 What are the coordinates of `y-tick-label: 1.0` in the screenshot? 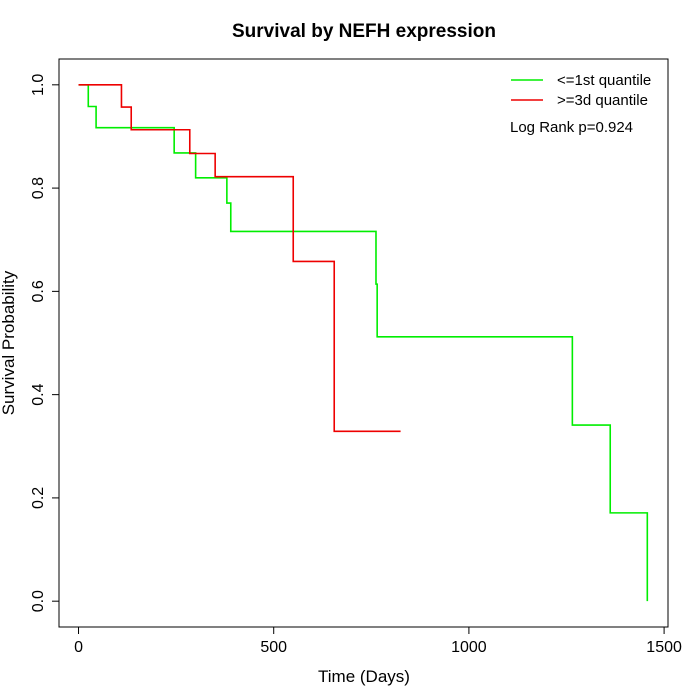 It's located at (38, 85).